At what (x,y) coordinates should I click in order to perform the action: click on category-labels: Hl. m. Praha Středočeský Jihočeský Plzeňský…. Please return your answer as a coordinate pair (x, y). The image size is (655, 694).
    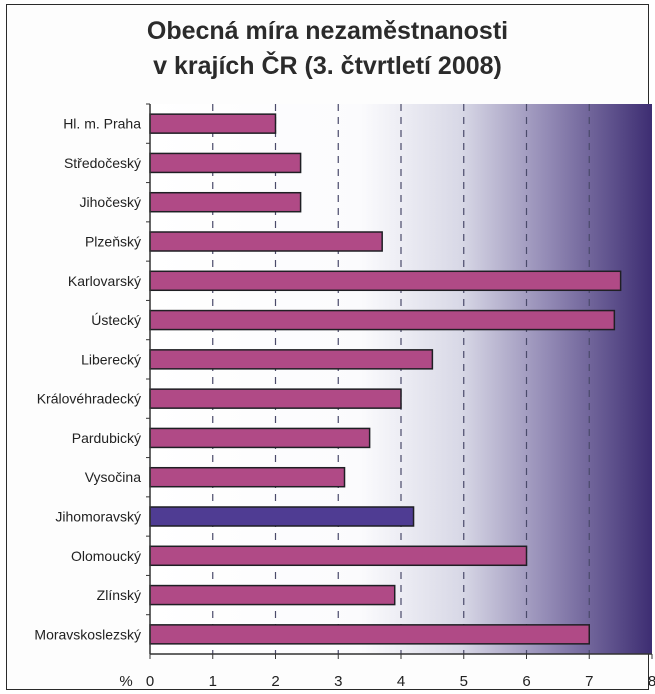
    Looking at the image, I should click on (92, 372).